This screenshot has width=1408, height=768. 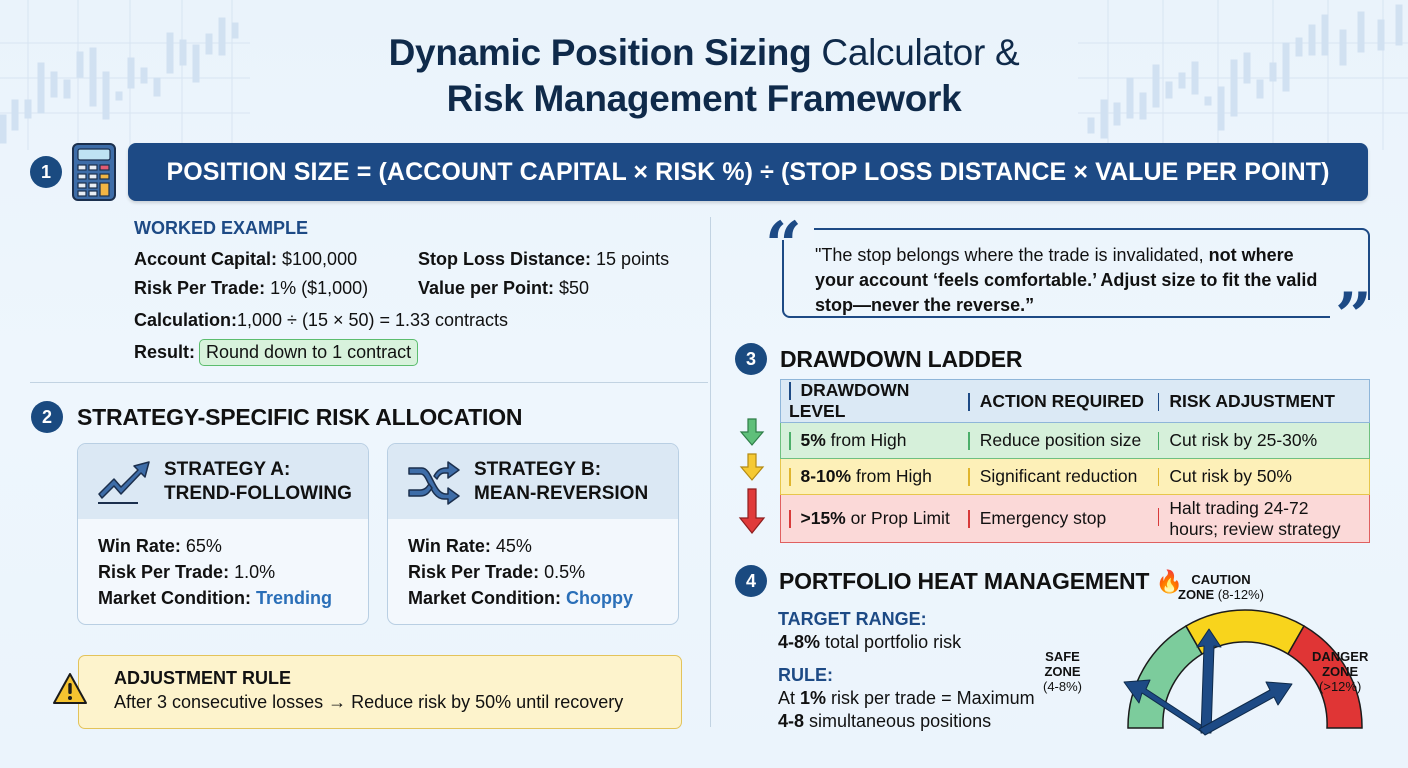 I want to click on yellow-down-arrow-icon, so click(x=752, y=467).